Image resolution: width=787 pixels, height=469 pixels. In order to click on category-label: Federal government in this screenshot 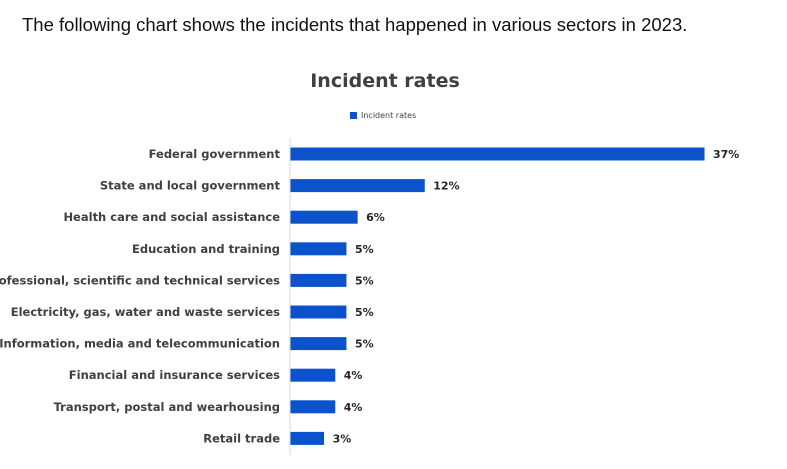, I will do `click(215, 154)`.